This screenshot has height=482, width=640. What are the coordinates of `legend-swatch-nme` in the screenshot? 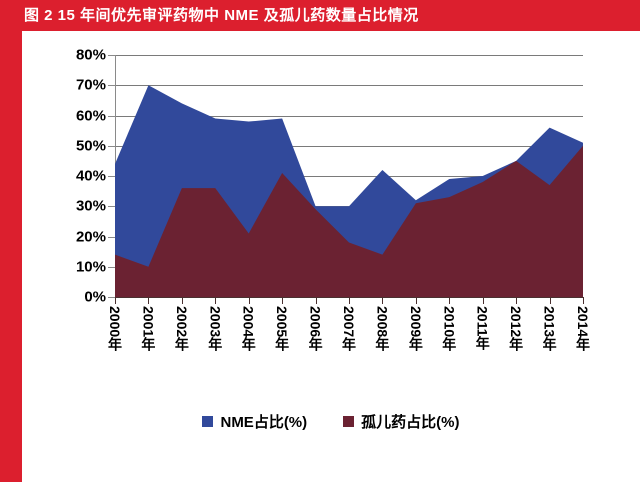 It's located at (208, 421).